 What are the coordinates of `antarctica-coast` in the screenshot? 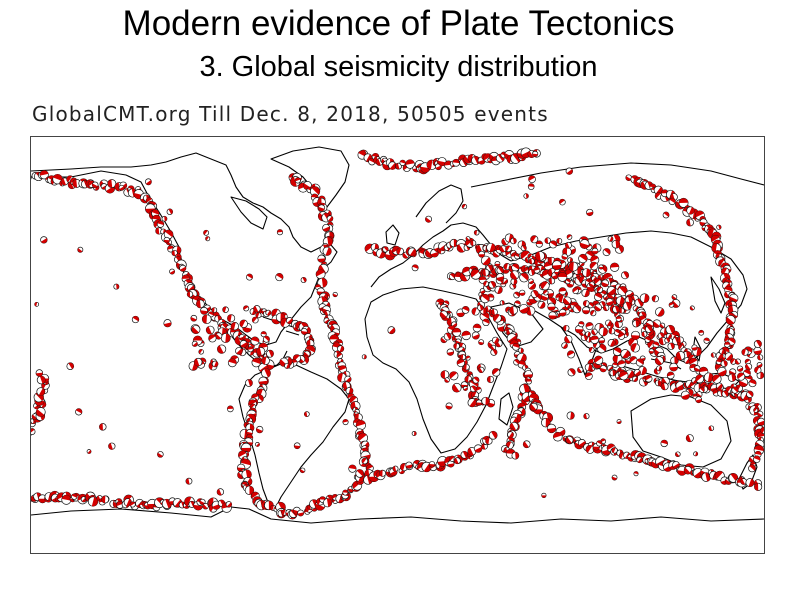 It's located at (397, 515).